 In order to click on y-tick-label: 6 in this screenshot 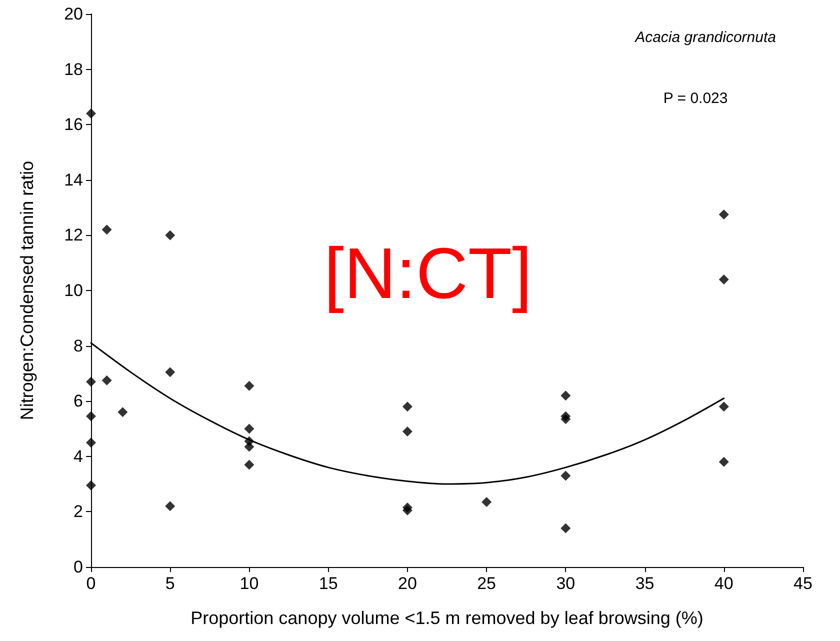, I will do `click(78, 401)`.